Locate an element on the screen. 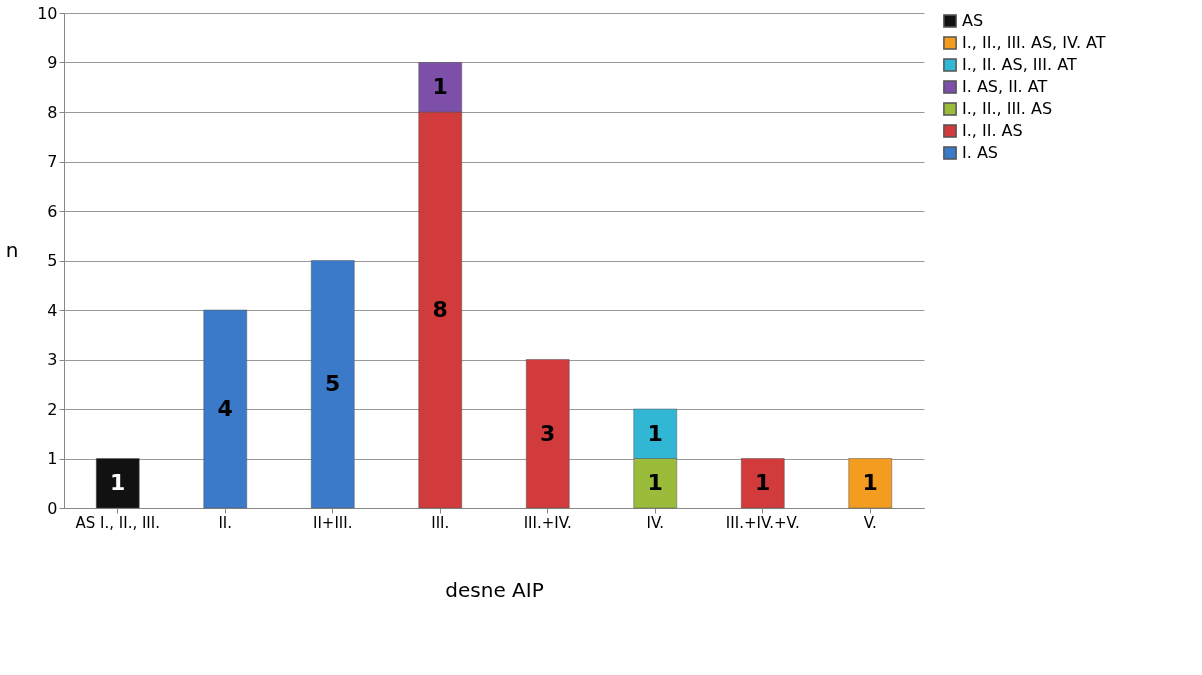 The height and width of the screenshot is (675, 1202). y-tick-label: 5 is located at coordinates (52, 260).